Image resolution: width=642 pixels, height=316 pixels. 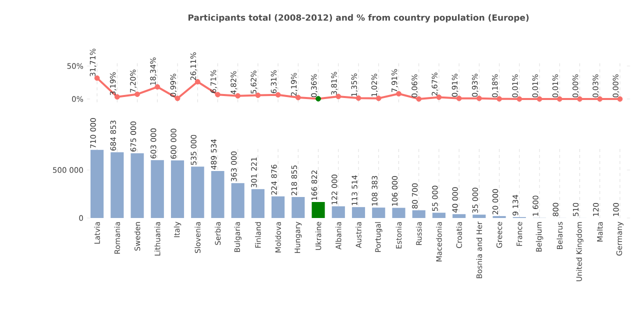 What do you see at coordinates (358, 18) in the screenshot?
I see `chart-title: Participants total (2008-2012) and % from country population (Europe)` at bounding box center [358, 18].